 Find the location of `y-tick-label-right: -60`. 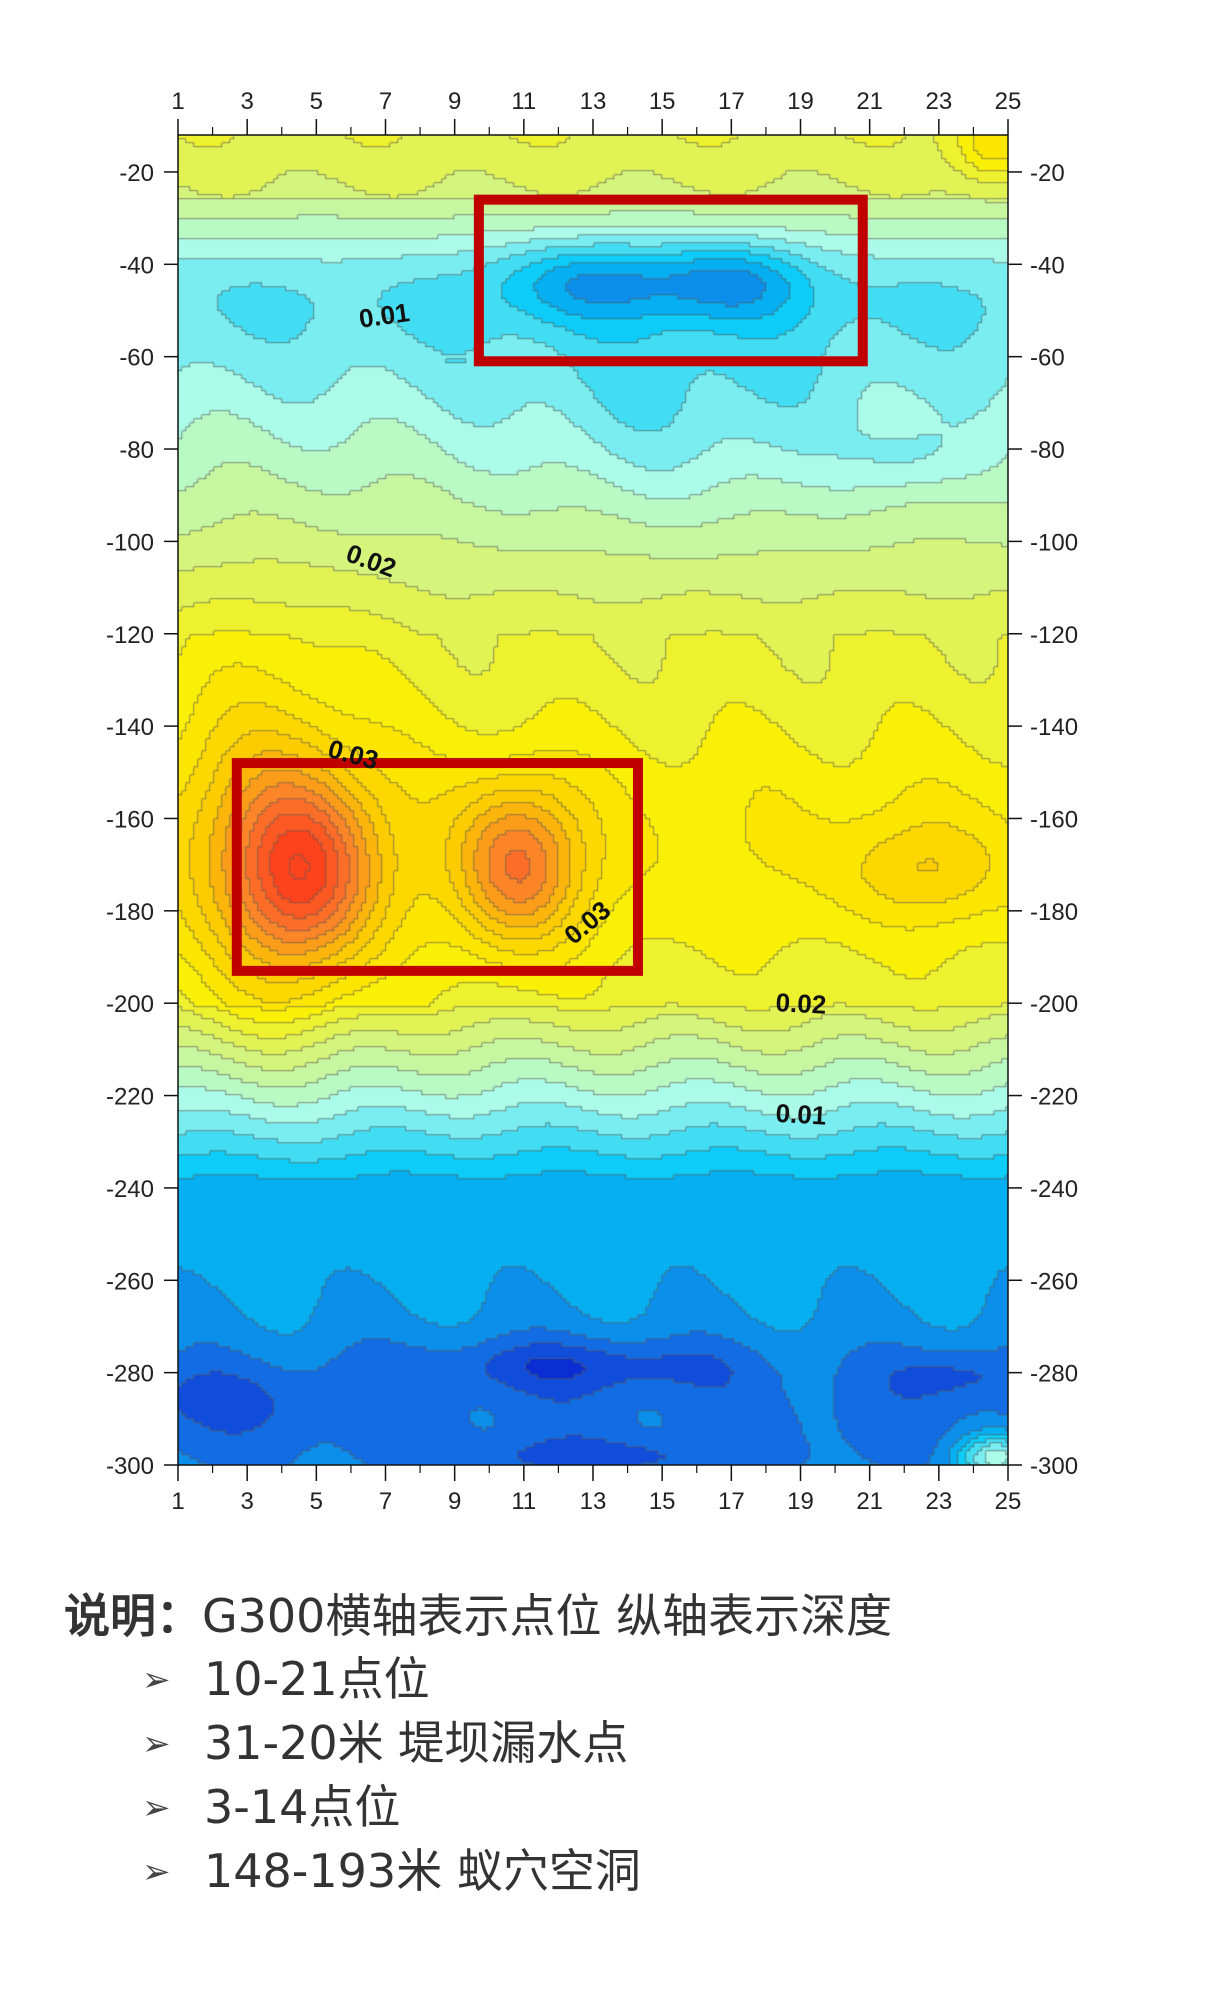

y-tick-label-right: -60 is located at coordinates (1047, 358).